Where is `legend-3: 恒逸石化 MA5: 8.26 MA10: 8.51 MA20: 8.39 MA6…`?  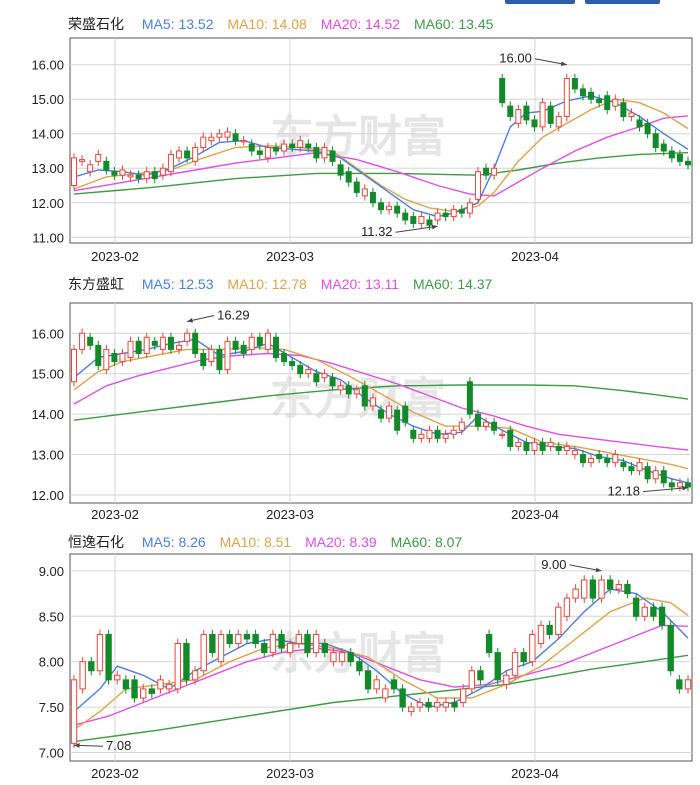 legend-3: 恒逸石化 MA5: 8.26 MA10: 8.51 MA20: 8.39 MA6… is located at coordinates (270, 543).